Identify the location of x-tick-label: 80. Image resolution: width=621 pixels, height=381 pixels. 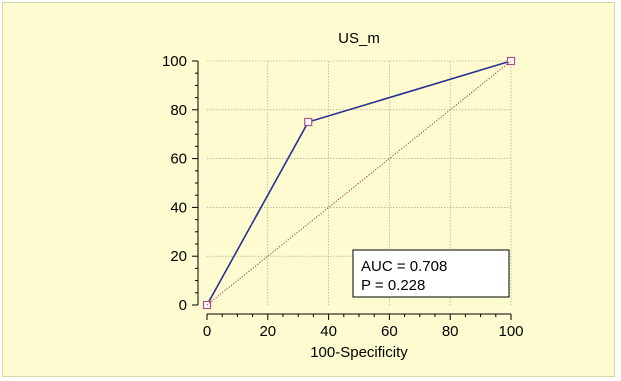
(450, 331).